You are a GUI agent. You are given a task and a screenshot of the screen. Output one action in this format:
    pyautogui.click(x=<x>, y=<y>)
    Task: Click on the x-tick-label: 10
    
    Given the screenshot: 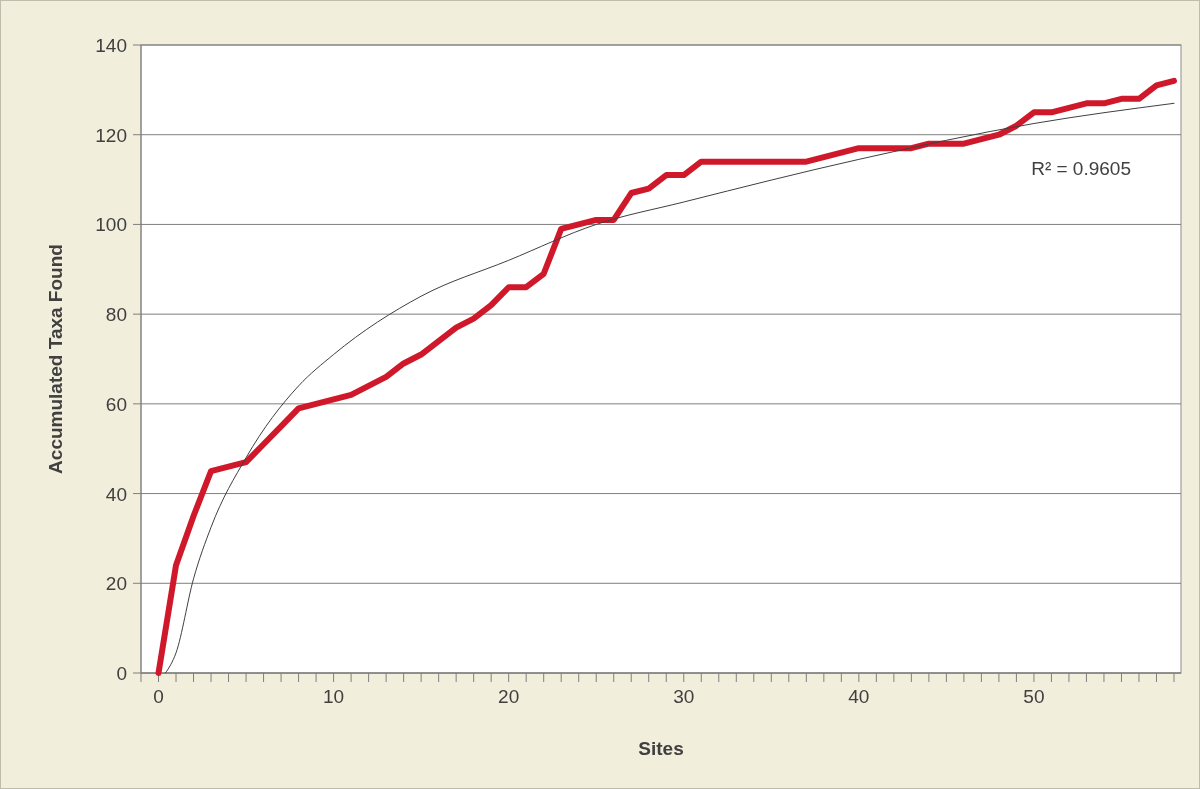 What is the action you would take?
    pyautogui.click(x=334, y=696)
    